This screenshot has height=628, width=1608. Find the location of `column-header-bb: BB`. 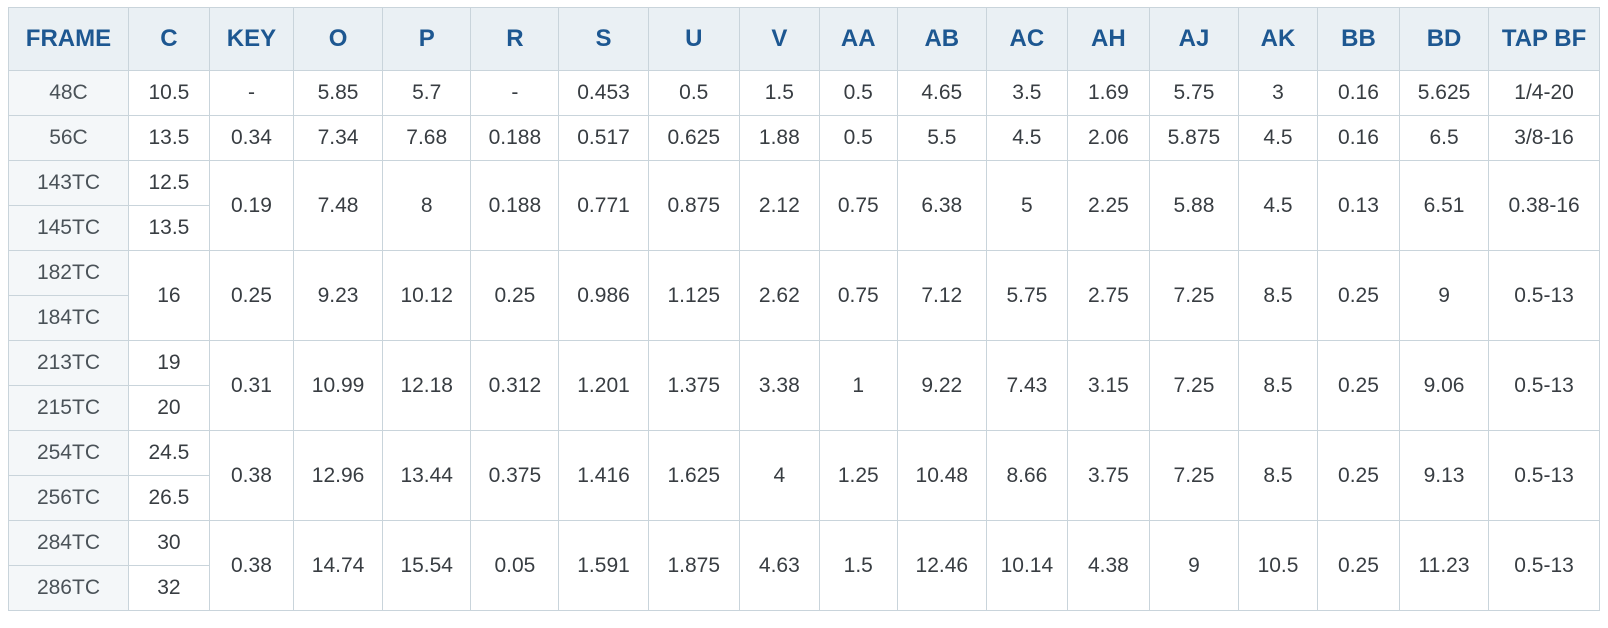

column-header-bb: BB is located at coordinates (1358, 39).